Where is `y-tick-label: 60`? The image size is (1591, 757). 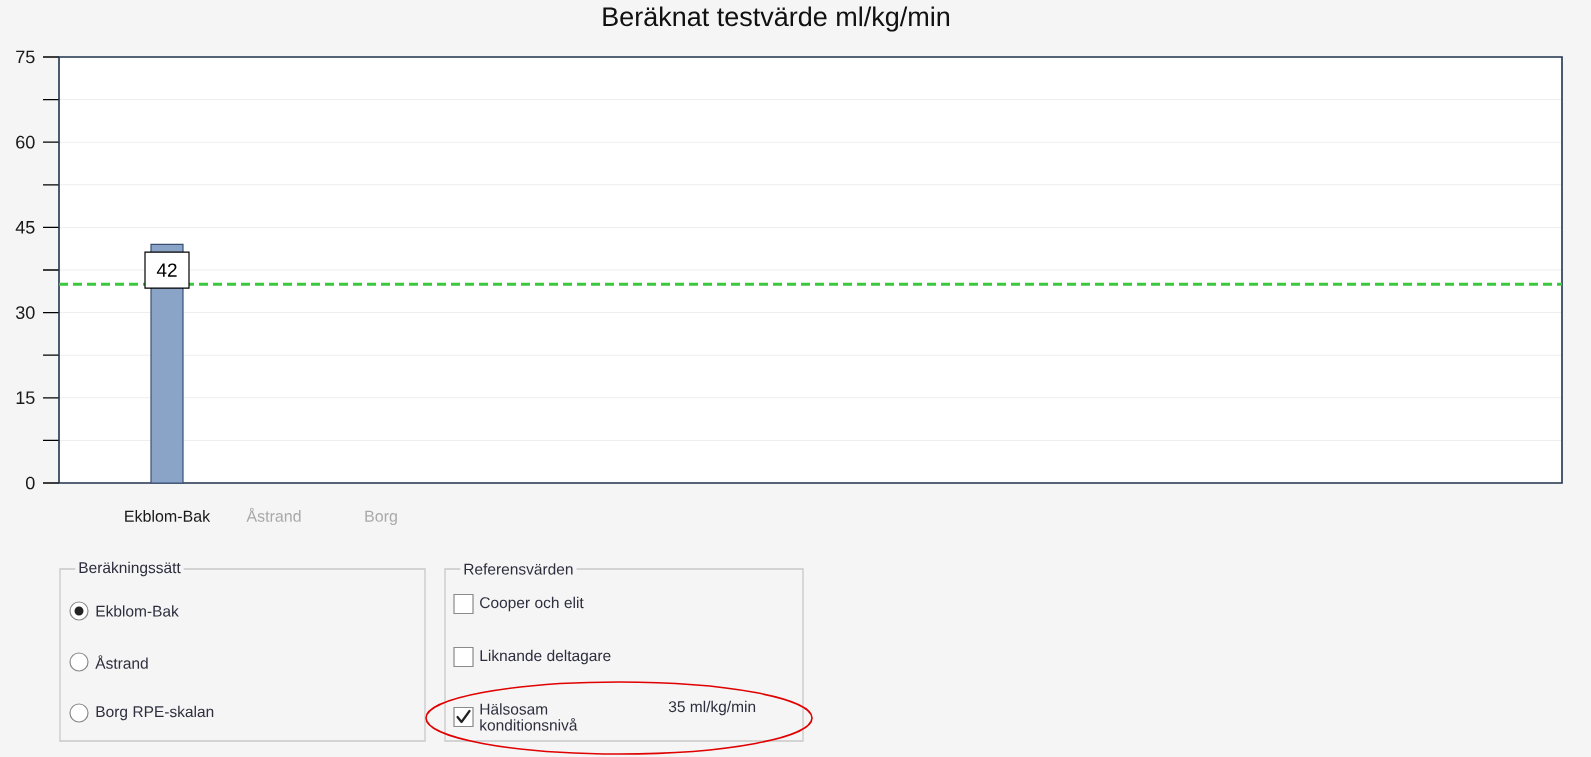
y-tick-label: 60 is located at coordinates (25, 142).